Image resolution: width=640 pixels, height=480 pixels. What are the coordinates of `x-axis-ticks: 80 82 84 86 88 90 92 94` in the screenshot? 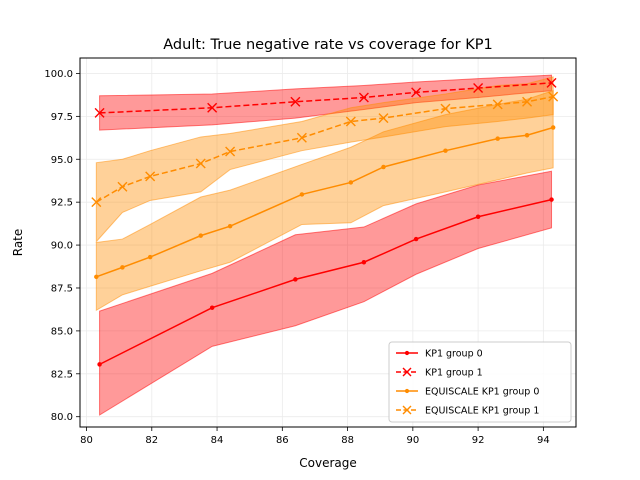 It's located at (315, 436).